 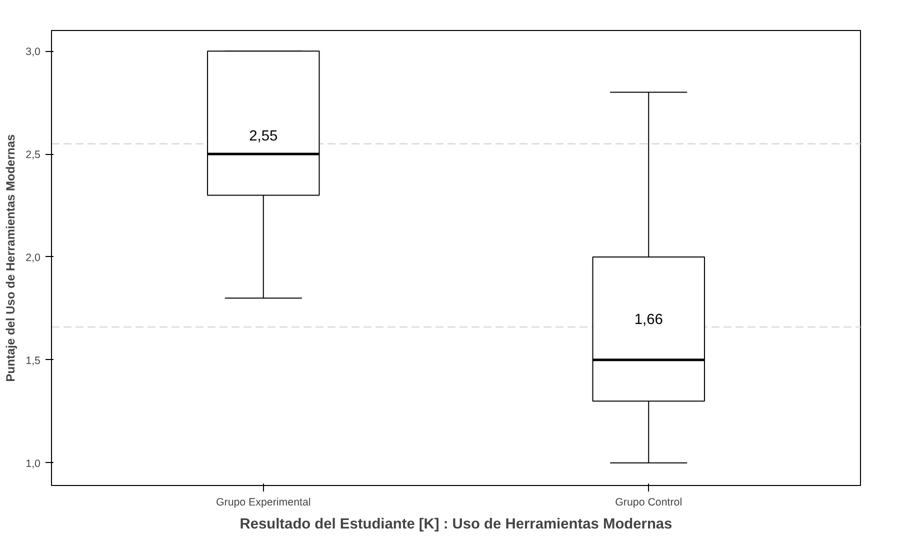 I want to click on y-tick-label: 2,0, so click(x=33, y=258).